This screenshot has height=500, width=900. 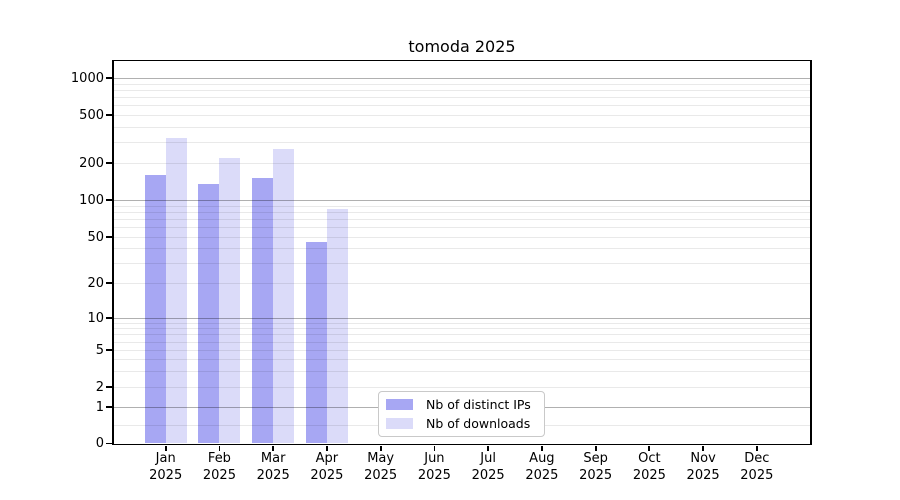 I want to click on bar-nb-of-distinct-ips-apr, so click(x=316, y=343).